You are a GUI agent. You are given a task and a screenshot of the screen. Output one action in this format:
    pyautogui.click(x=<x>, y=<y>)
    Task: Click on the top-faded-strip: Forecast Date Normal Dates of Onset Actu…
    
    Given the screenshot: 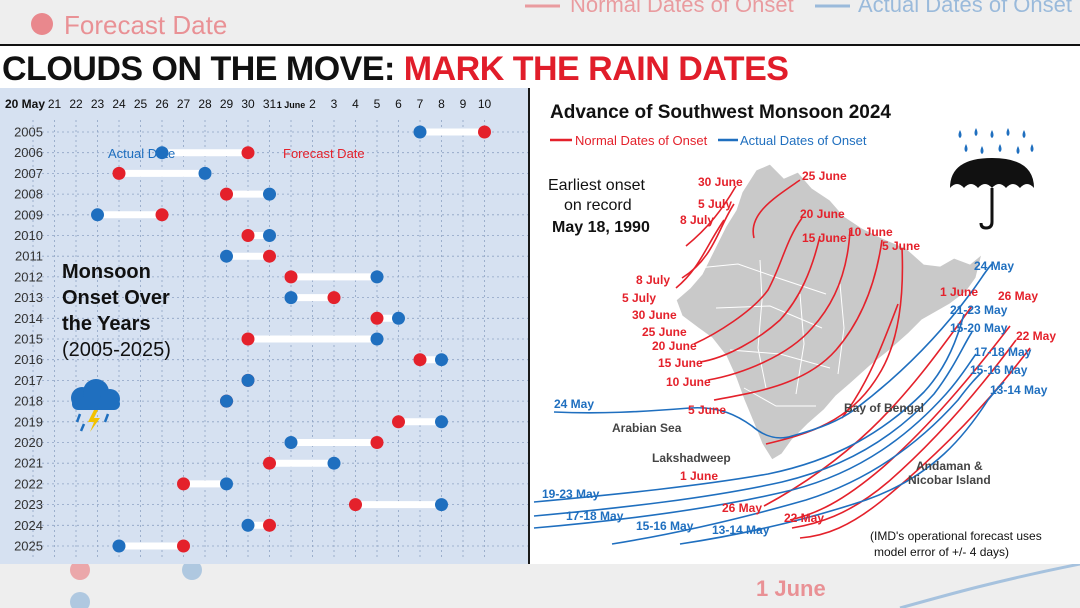 What is the action you would take?
    pyautogui.click(x=540, y=22)
    